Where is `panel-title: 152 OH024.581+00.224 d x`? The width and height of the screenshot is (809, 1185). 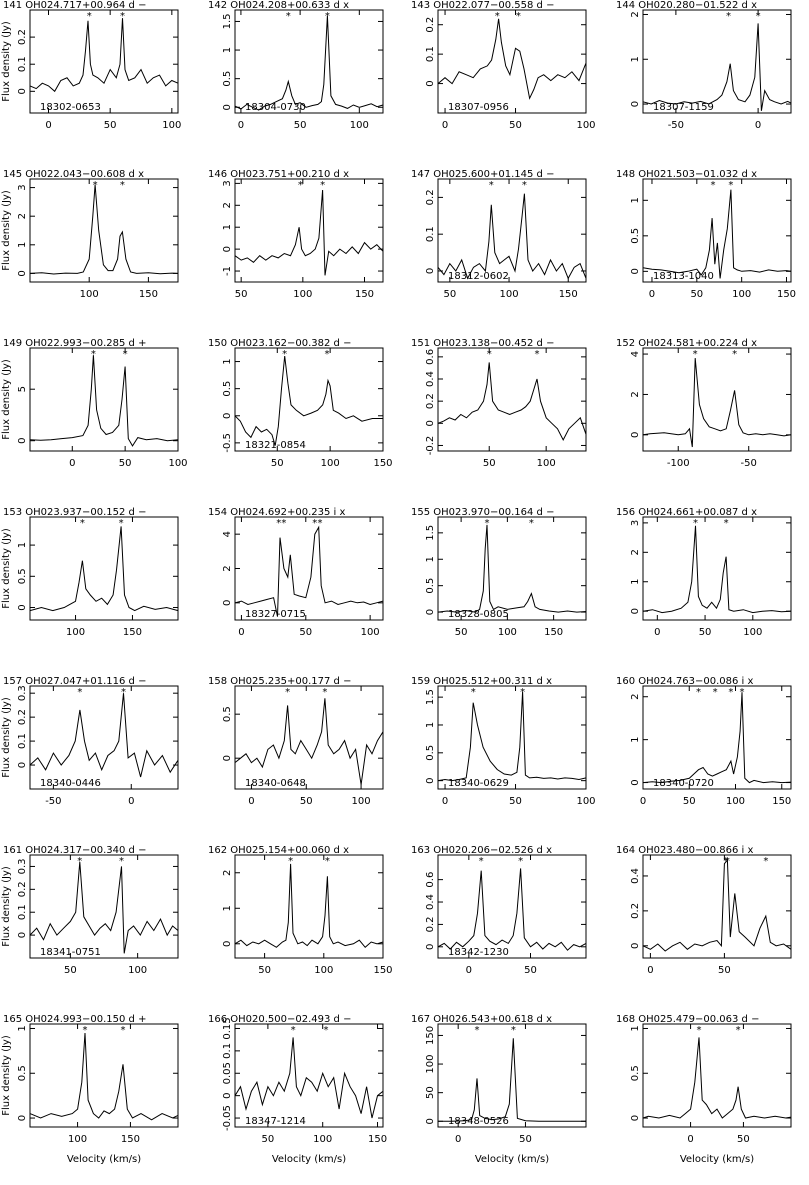 panel-title: 152 OH024.581+00.224 d x is located at coordinates (686, 343).